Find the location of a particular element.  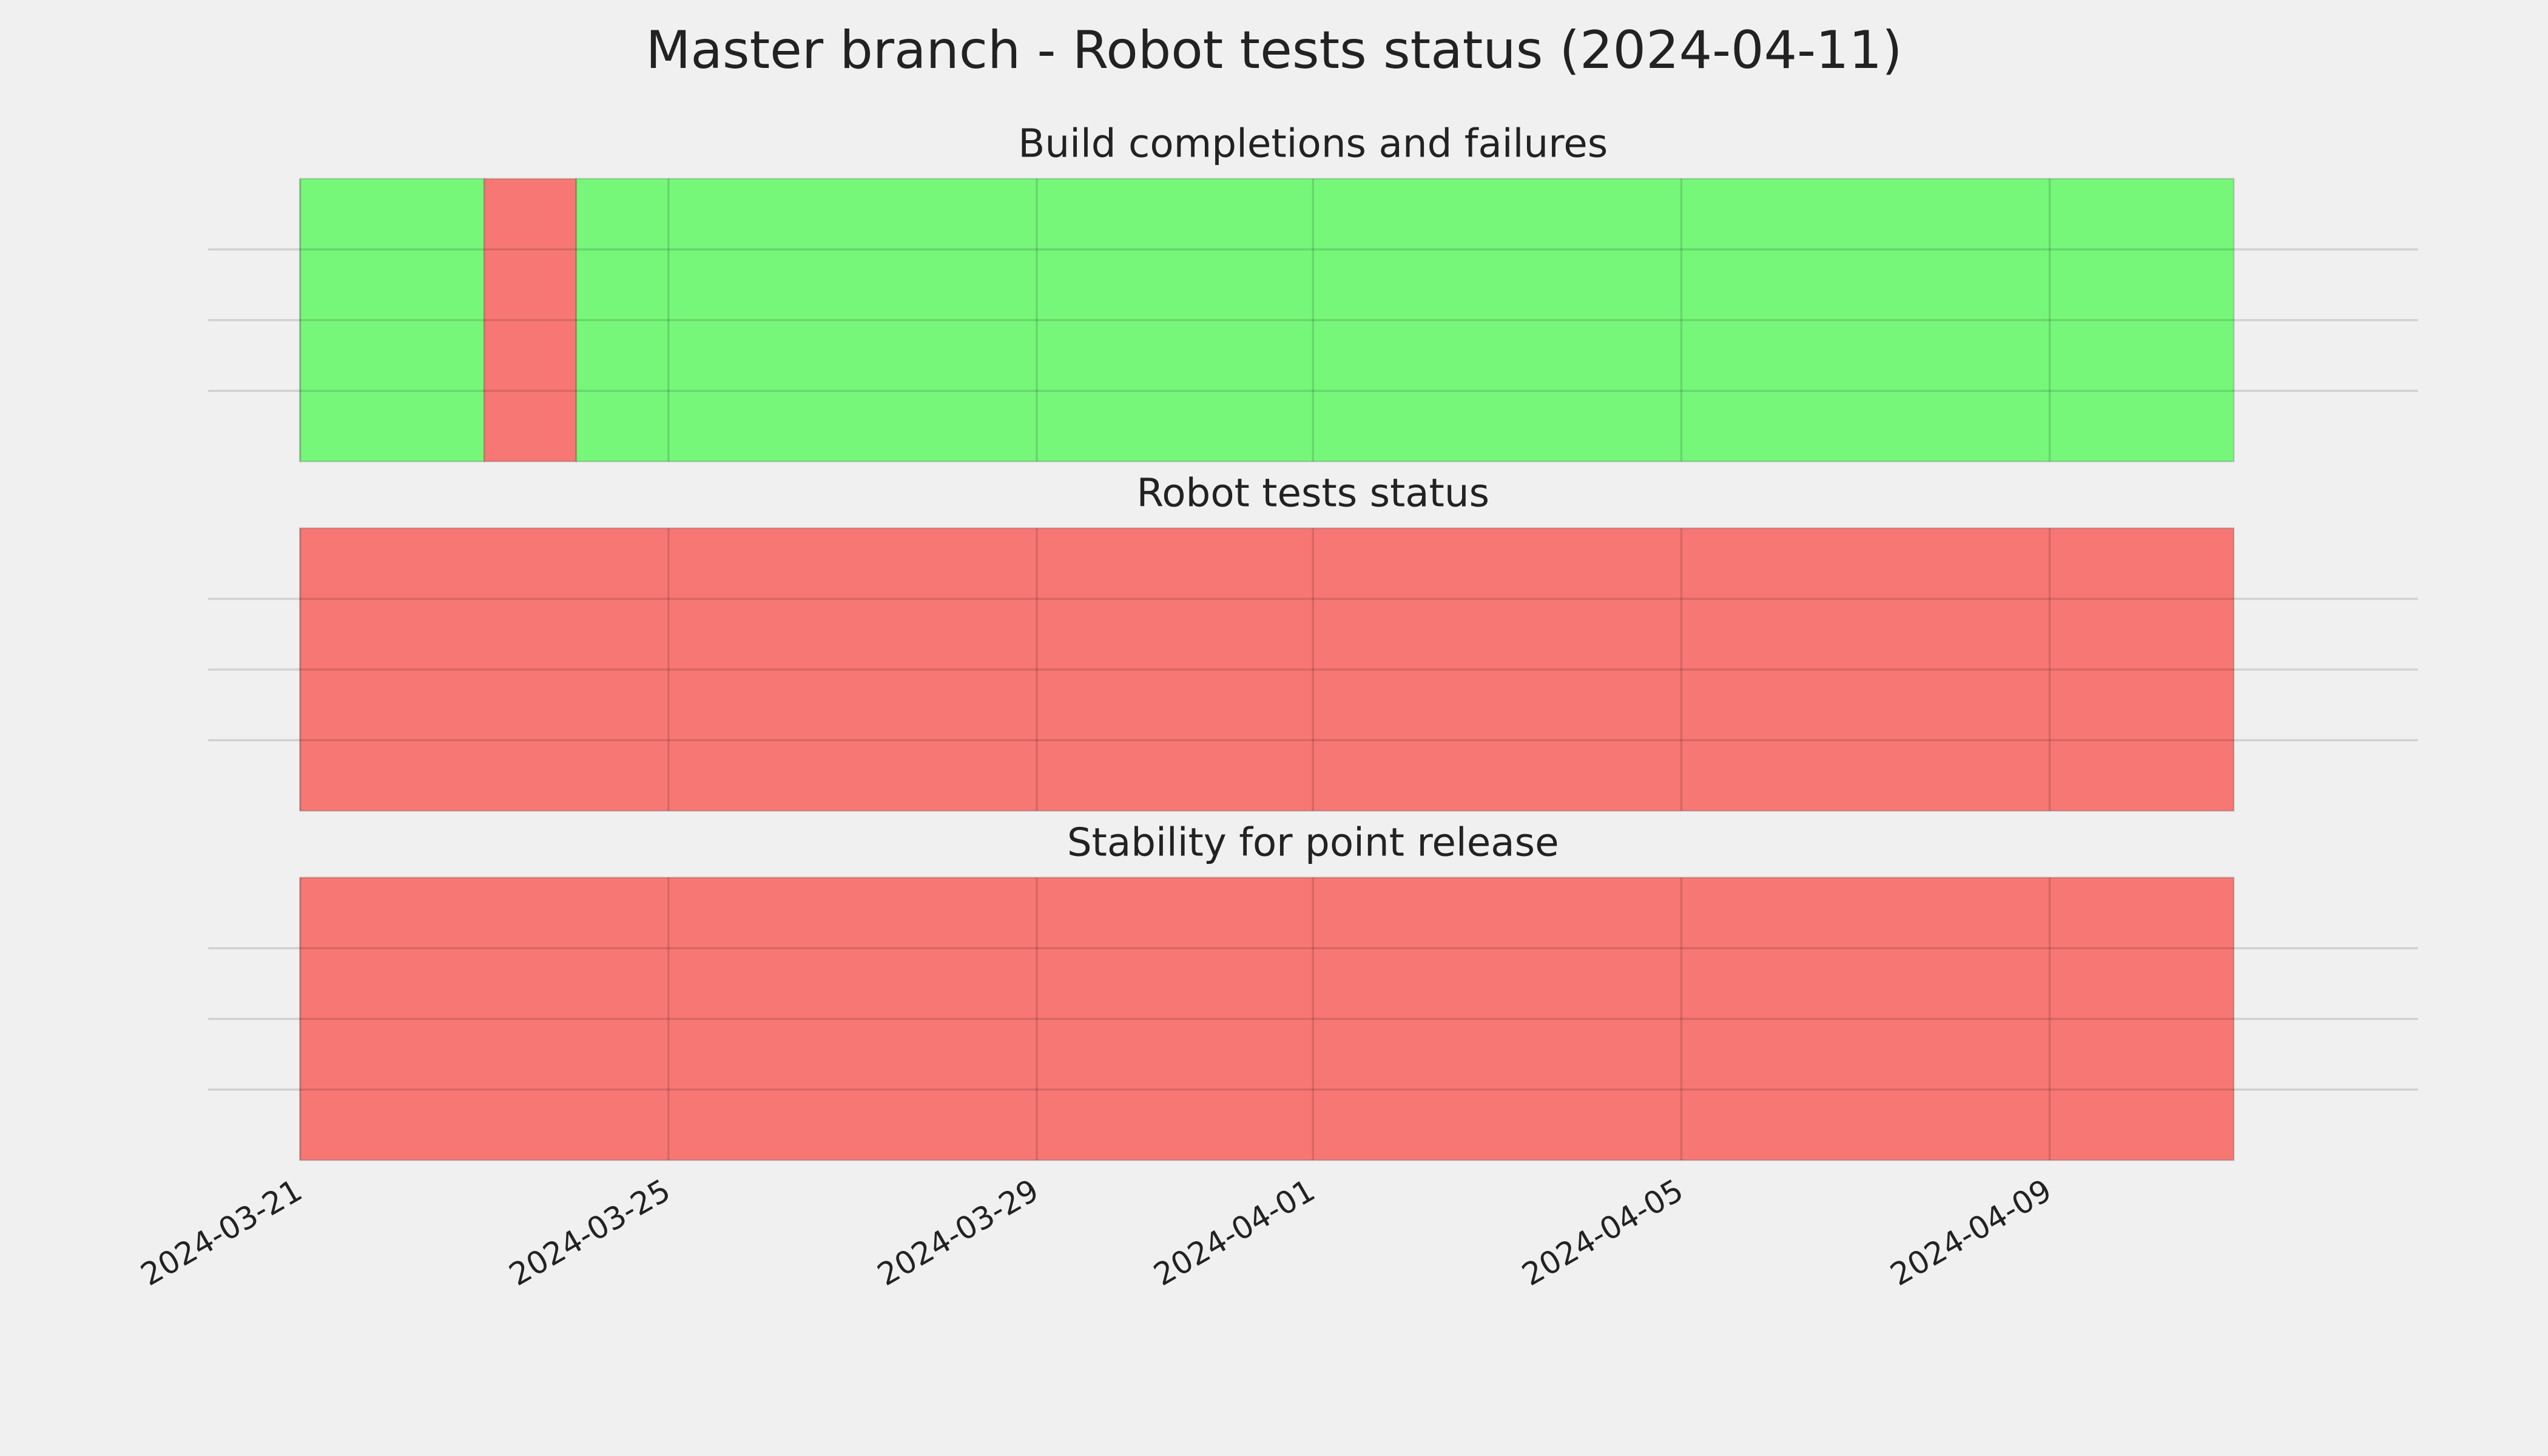

panel-title: Stability for point release is located at coordinates (1313, 842).